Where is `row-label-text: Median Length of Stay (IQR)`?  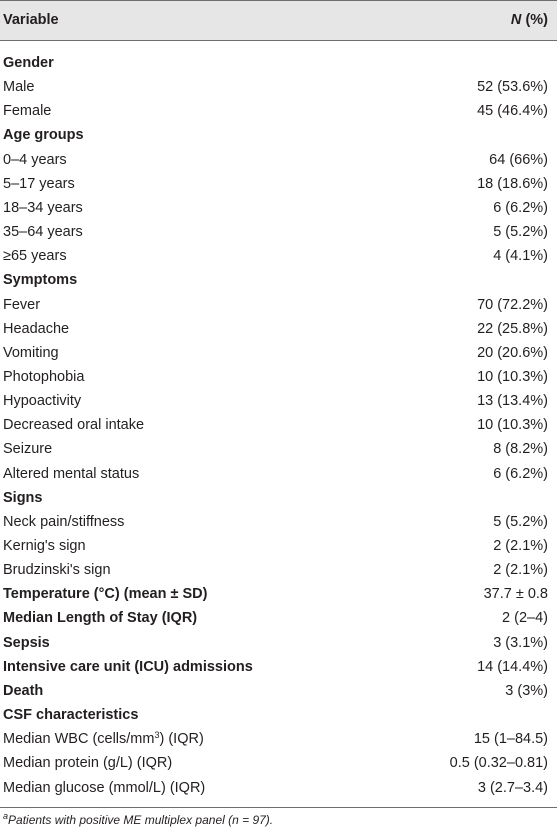 row-label-text: Median Length of Stay (IQR) is located at coordinates (100, 618).